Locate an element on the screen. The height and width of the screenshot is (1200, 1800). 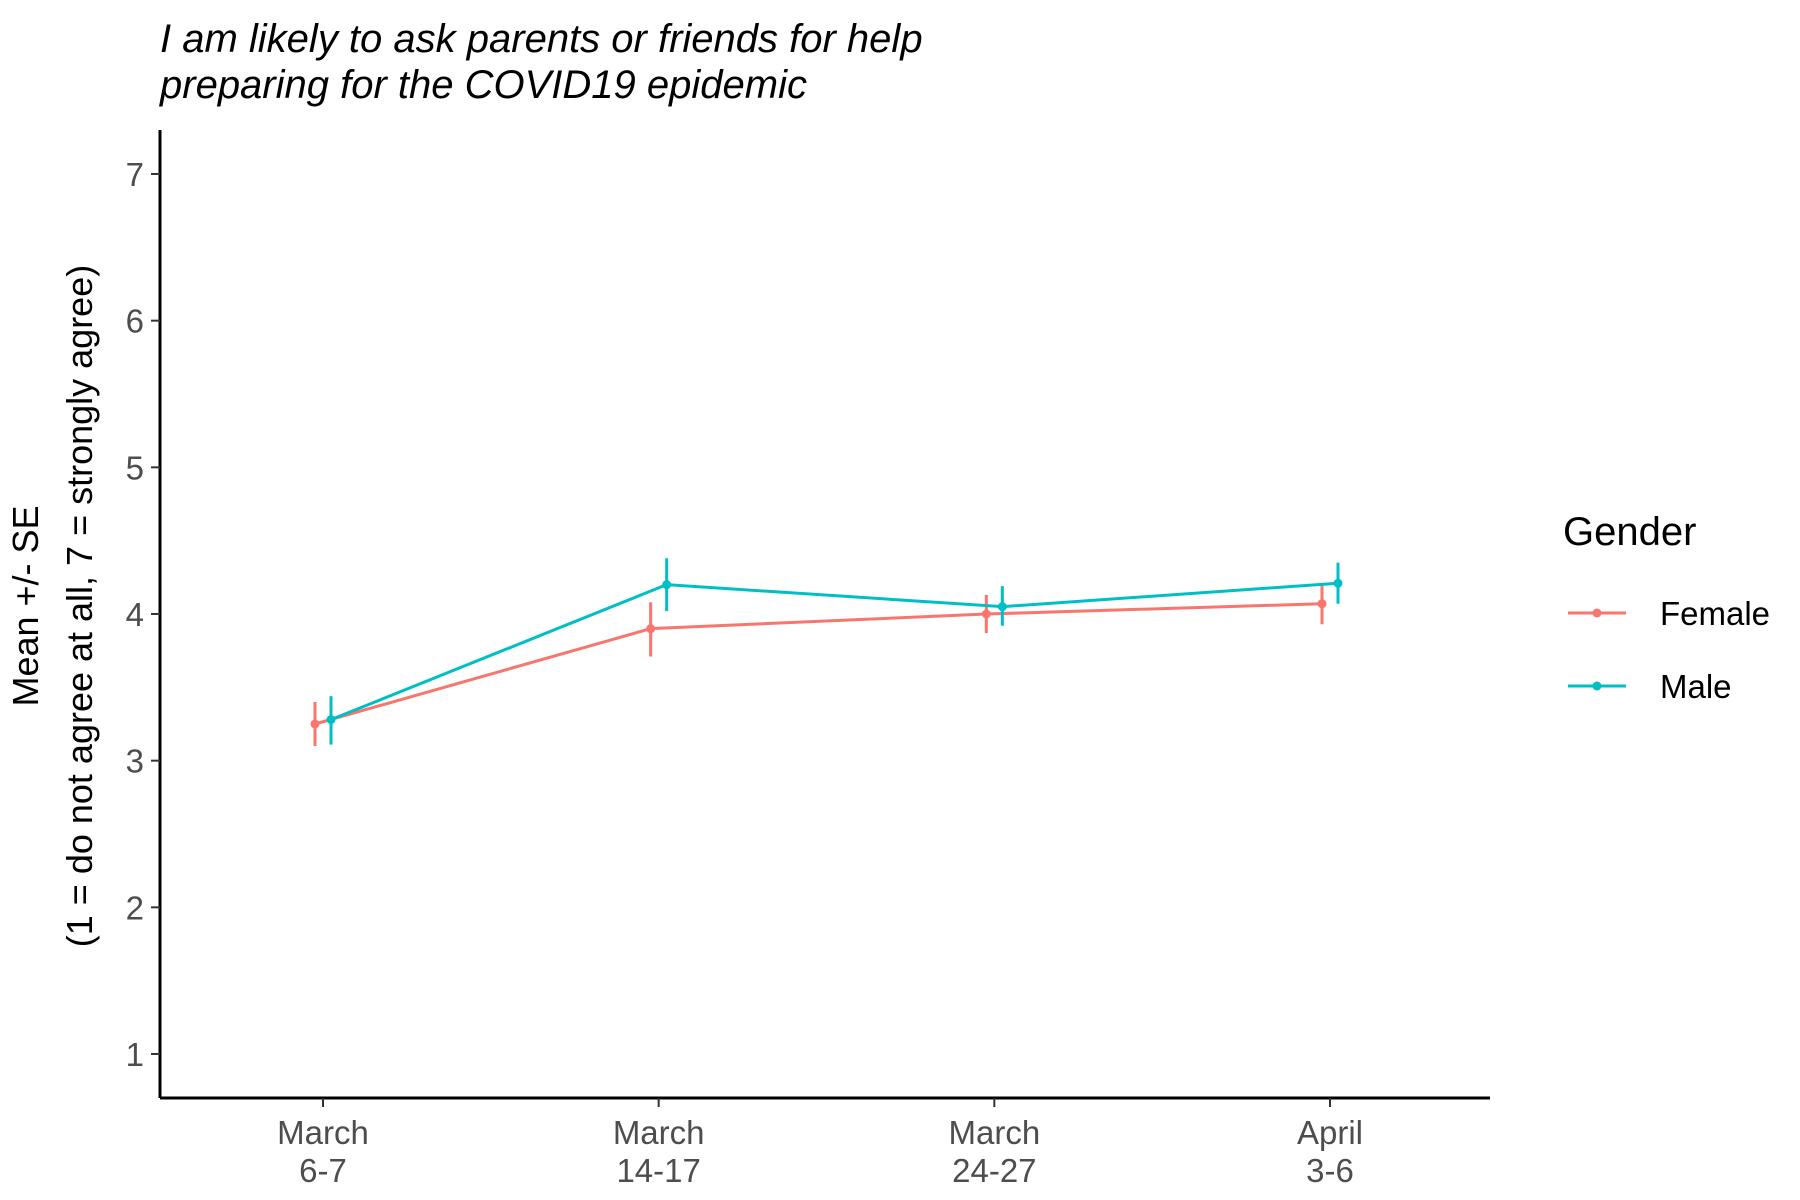
x-tick-label: 3-6 is located at coordinates (1330, 1170).